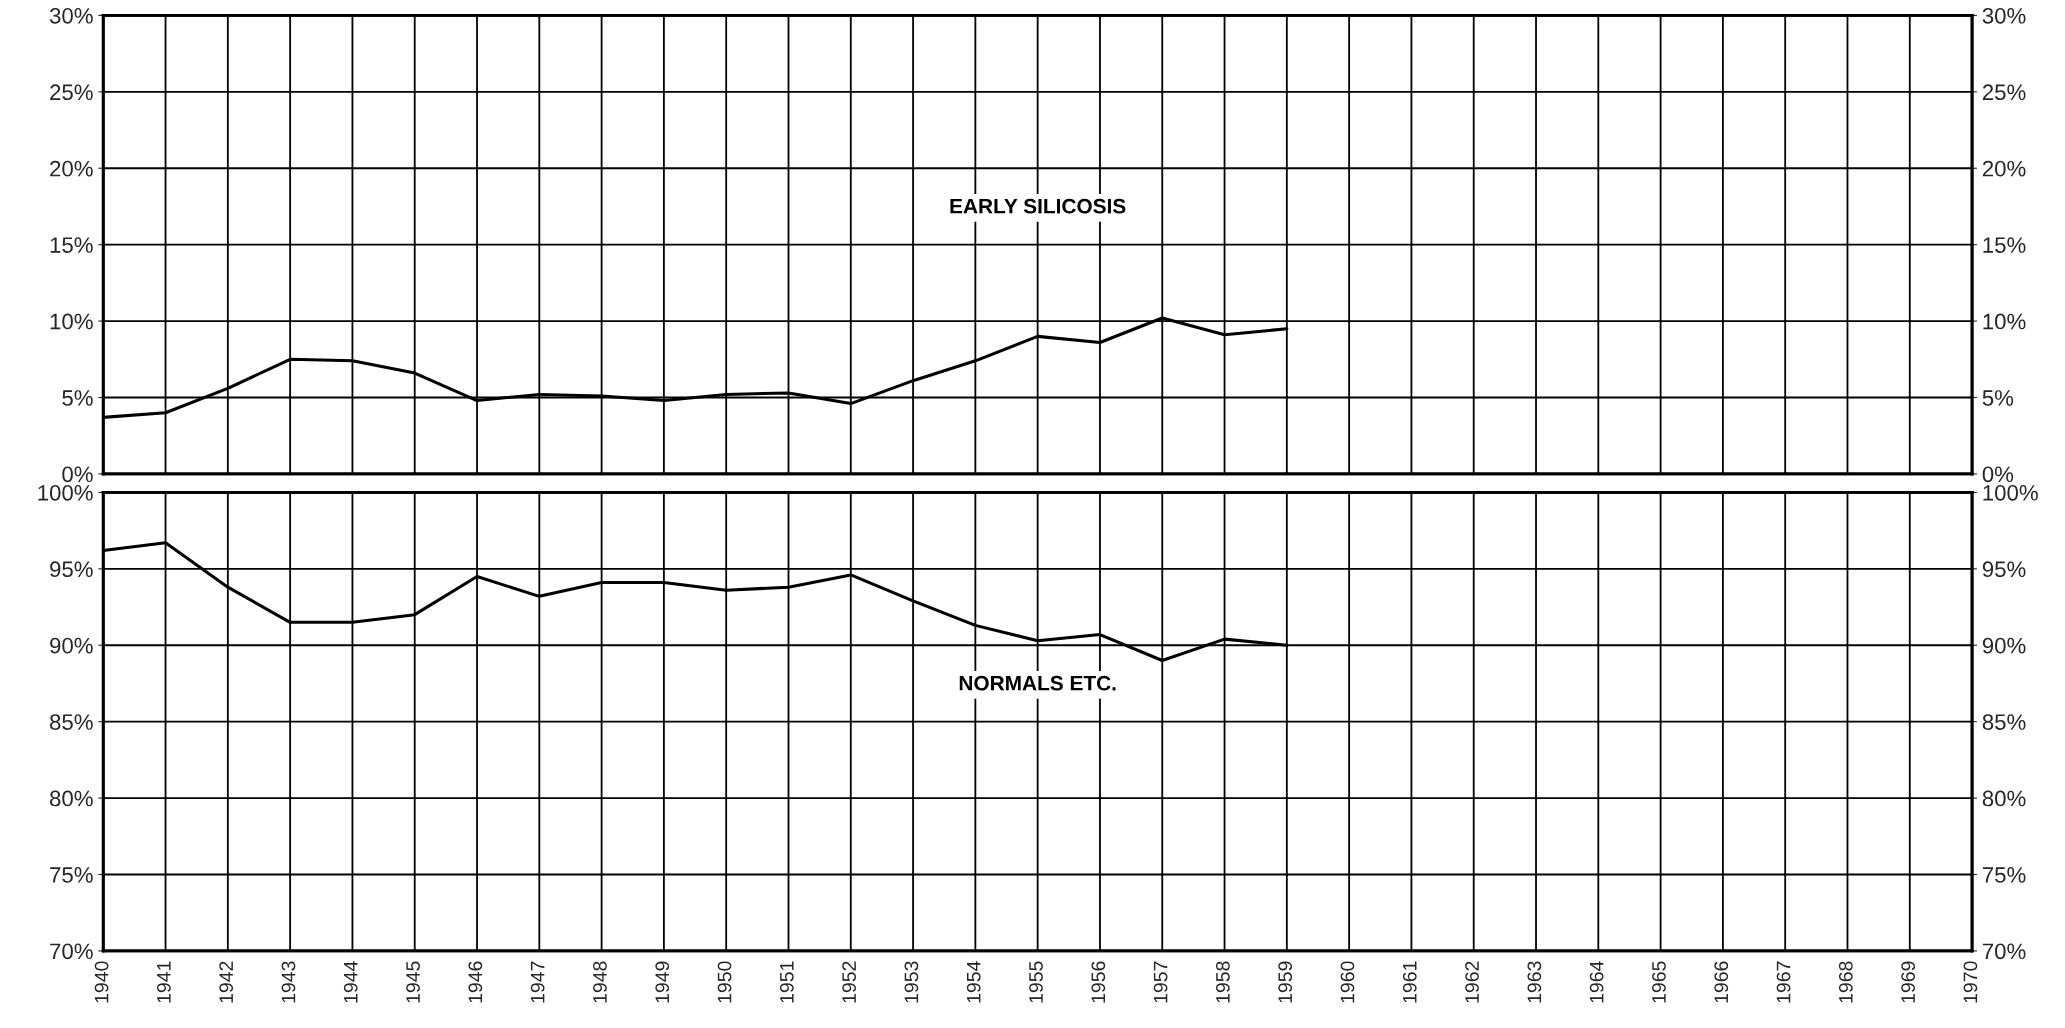  What do you see at coordinates (2004, 168) in the screenshot?
I see `y2-tick-label: 20%` at bounding box center [2004, 168].